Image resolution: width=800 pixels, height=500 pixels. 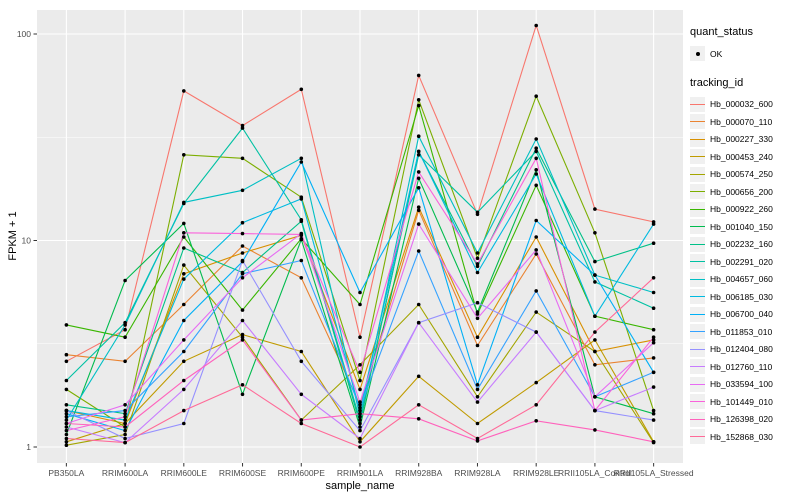 I want to click on legend-label: Hb_012760_110, so click(x=741, y=366).